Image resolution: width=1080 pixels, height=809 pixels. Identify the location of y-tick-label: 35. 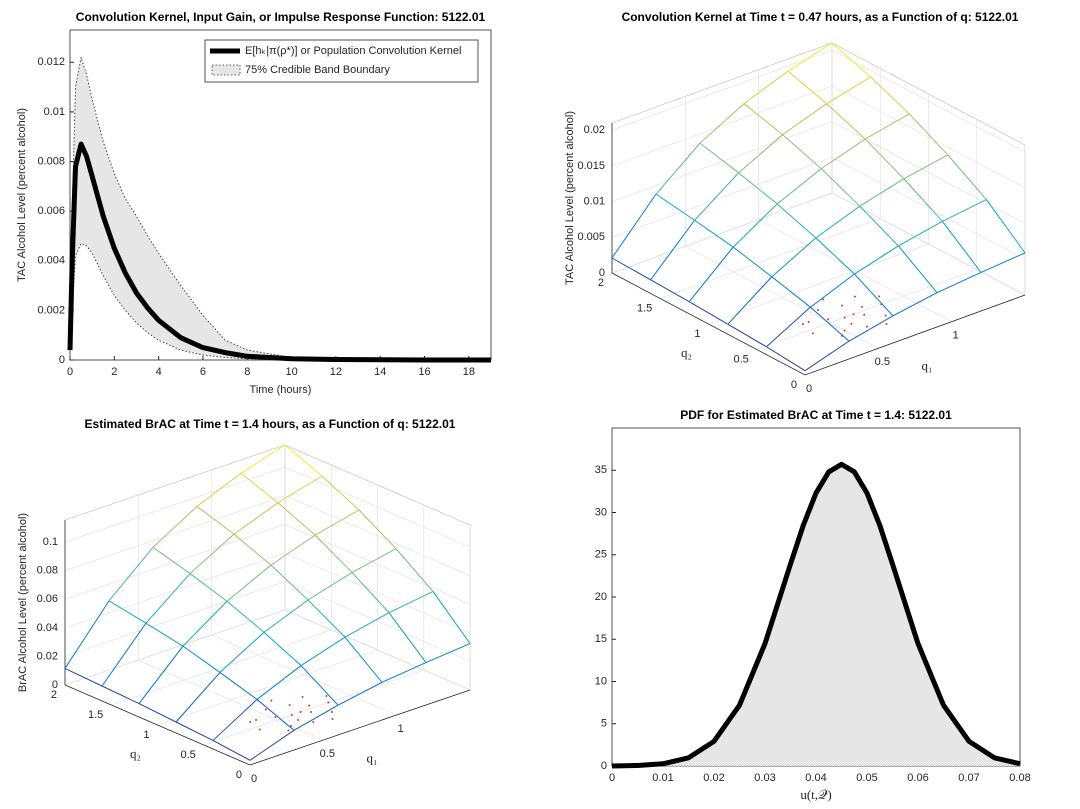
(601, 470).